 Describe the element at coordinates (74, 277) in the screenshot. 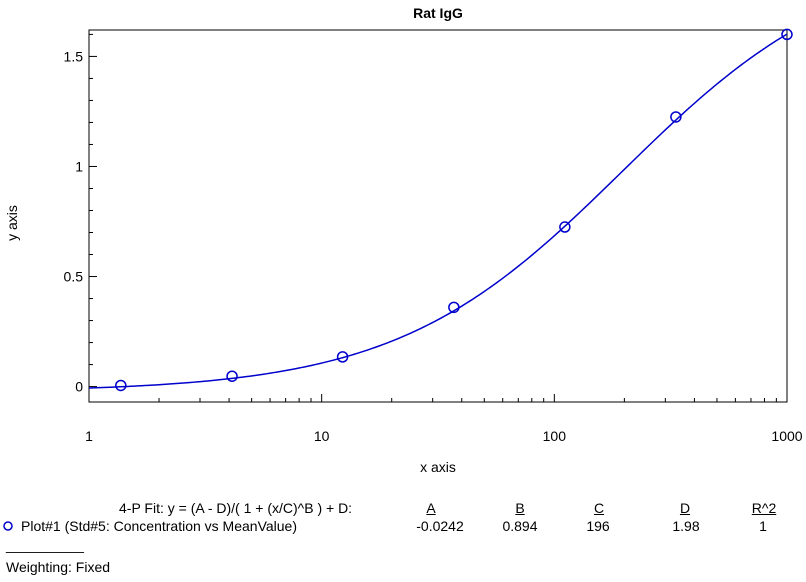

I see `y-tick-label: 0.5` at that location.